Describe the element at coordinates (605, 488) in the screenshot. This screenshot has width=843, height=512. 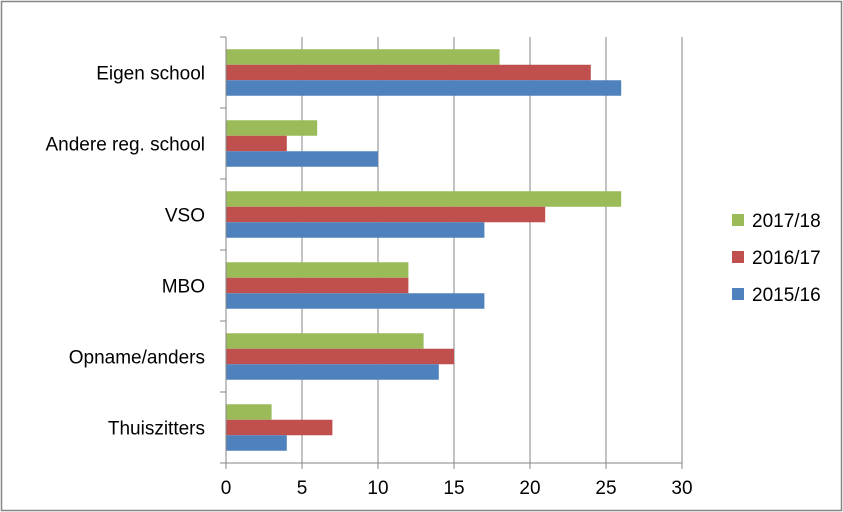
I see `x-tick-label: 25` at that location.